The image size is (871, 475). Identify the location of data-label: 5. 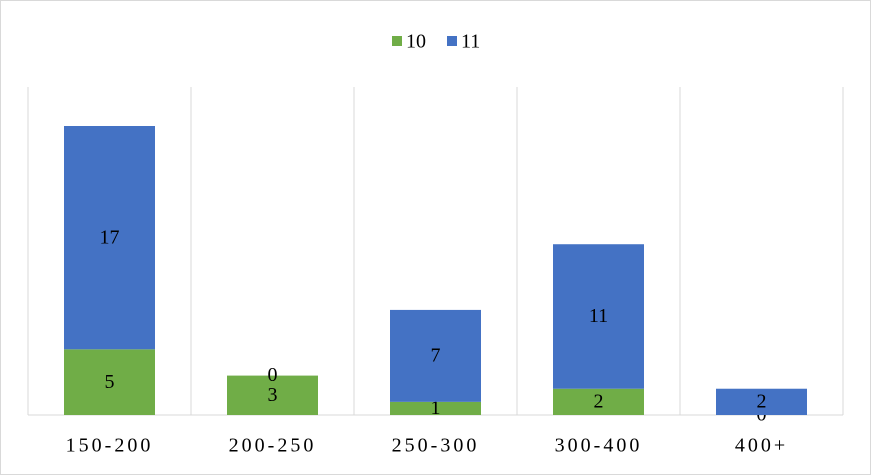
(110, 382).